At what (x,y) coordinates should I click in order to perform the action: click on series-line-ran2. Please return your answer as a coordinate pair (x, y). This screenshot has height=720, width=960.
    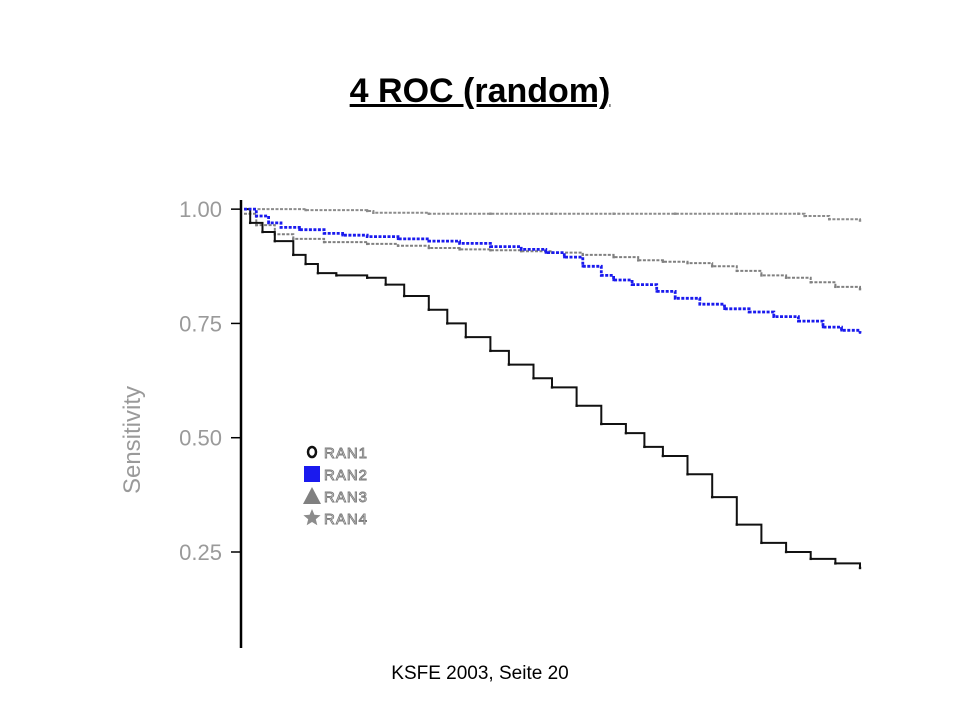
    Looking at the image, I should click on (553, 270).